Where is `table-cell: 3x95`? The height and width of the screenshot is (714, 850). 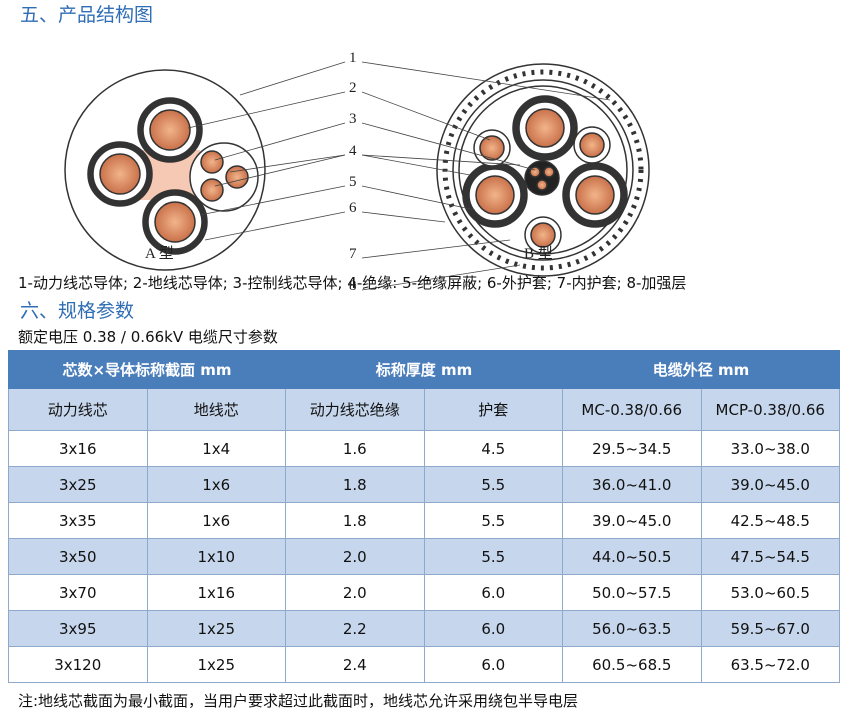
table-cell: 3x95 is located at coordinates (78, 628).